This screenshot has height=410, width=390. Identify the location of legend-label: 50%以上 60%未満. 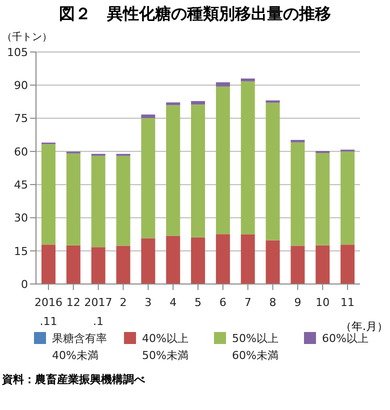
(255, 347).